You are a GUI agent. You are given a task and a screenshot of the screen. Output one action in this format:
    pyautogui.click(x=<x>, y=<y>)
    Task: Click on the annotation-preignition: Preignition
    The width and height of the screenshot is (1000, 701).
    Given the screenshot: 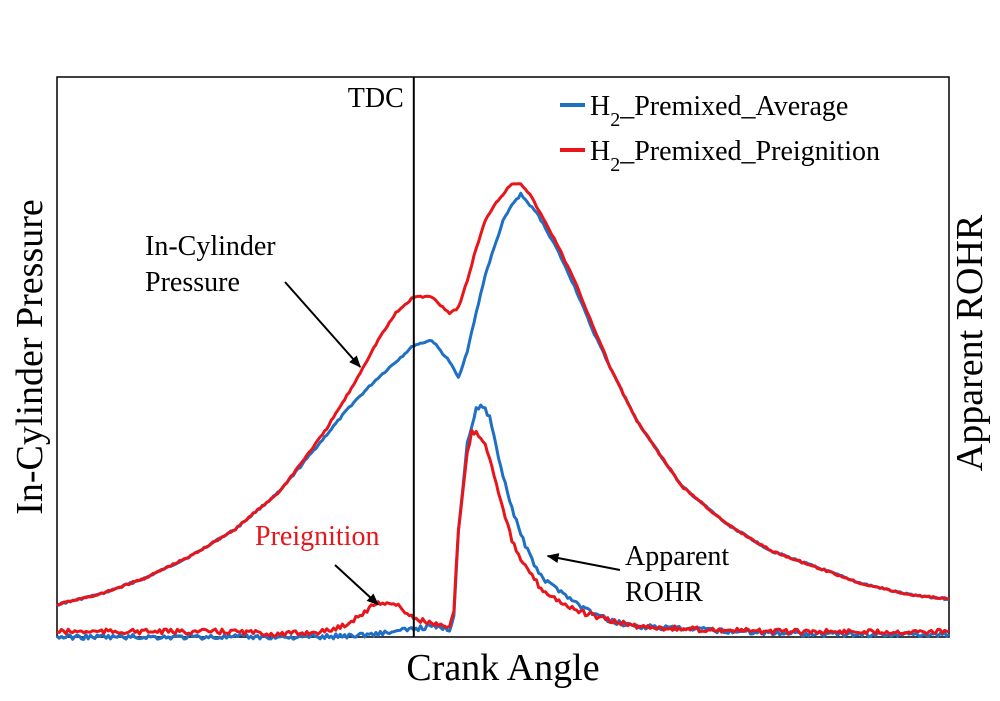 What is the action you would take?
    pyautogui.click(x=317, y=536)
    